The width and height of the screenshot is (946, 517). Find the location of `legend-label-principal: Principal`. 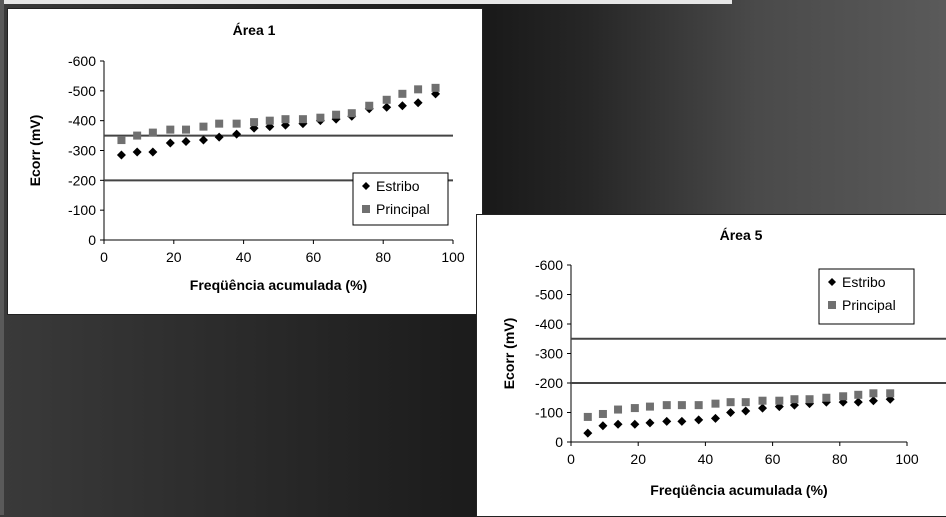

legend-label-principal: Principal is located at coordinates (869, 305).